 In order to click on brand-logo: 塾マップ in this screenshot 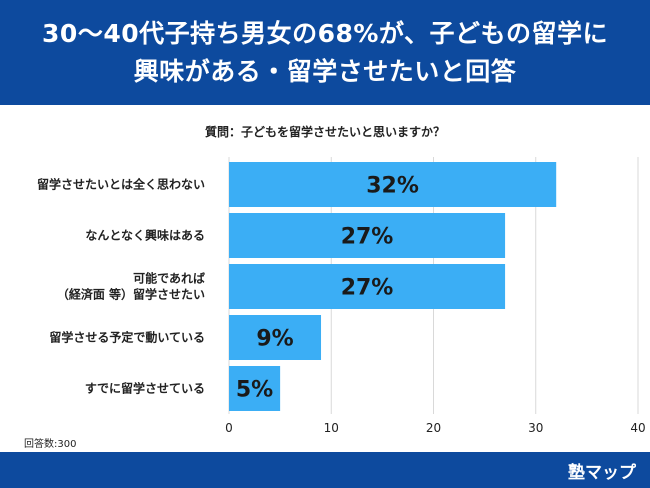, I will do `click(602, 473)`.